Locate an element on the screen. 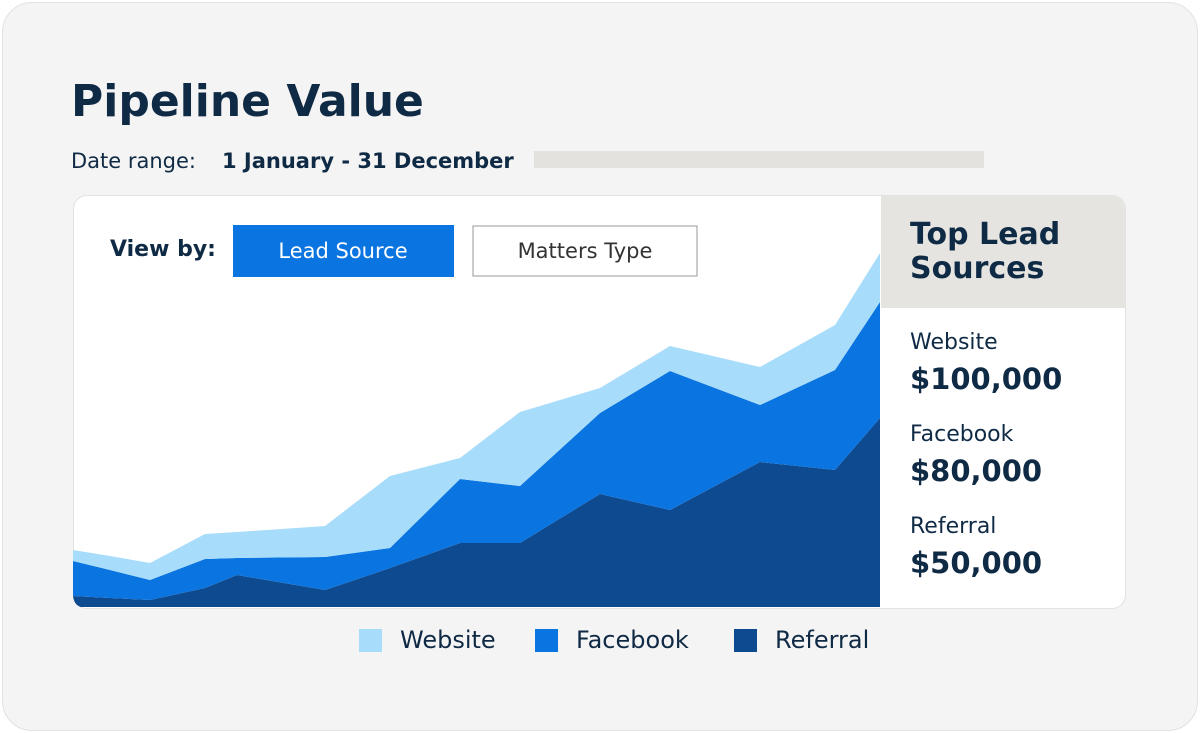 This screenshot has width=1200, height=733. source-value: $50,000 is located at coordinates (976, 563).